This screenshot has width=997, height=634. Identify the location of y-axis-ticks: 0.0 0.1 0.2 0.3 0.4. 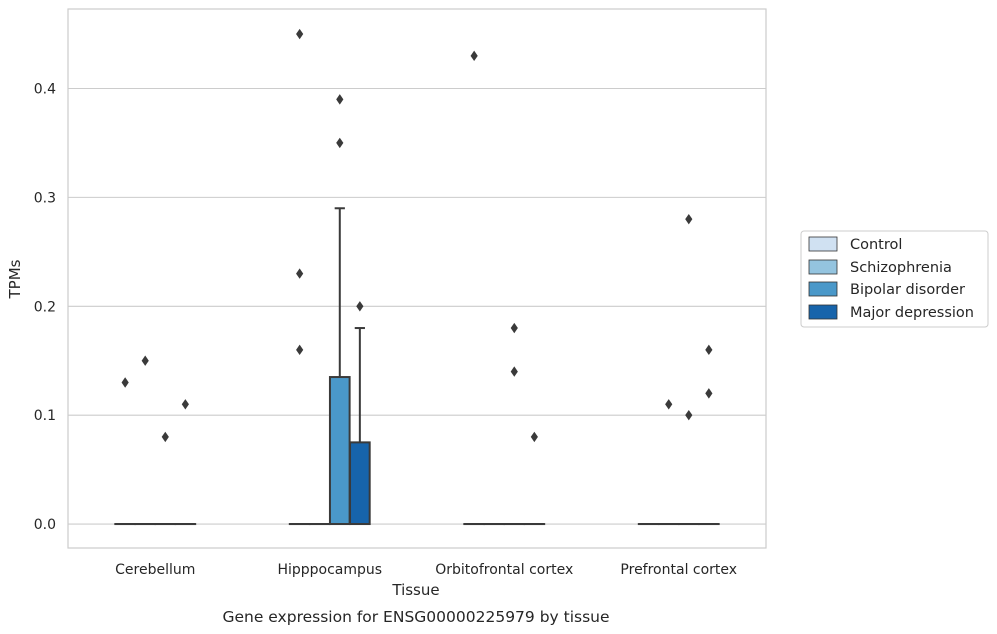
(45, 307).